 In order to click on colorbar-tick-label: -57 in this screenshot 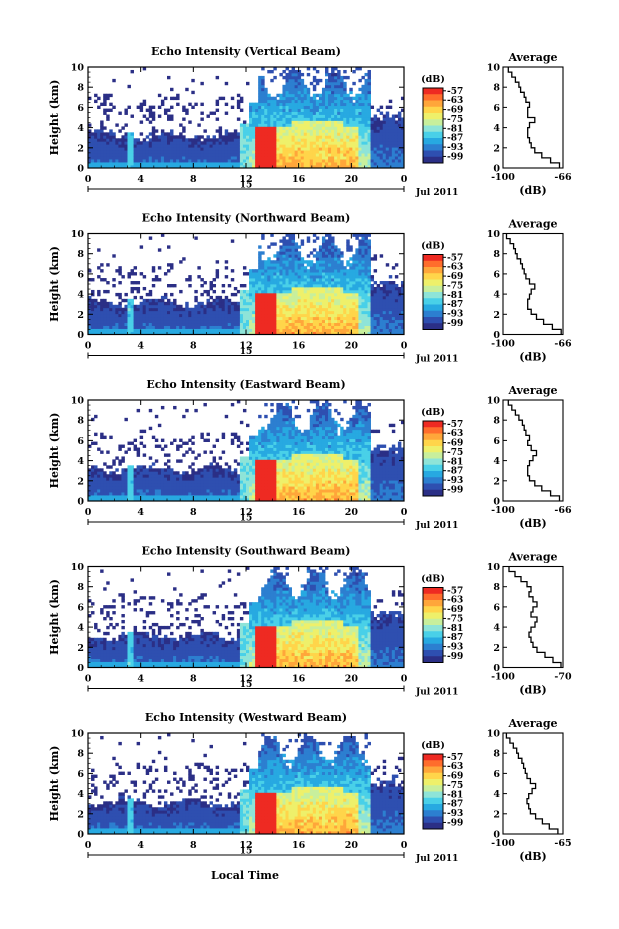, I will do `click(455, 258)`.